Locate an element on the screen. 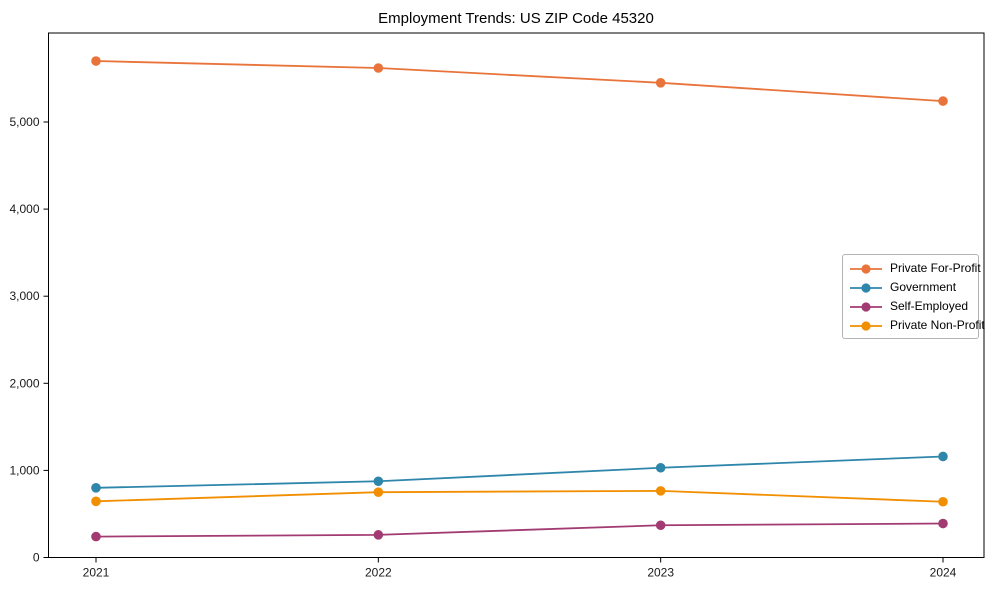 The height and width of the screenshot is (600, 1000). legend-item-self-employed: Self-Employed is located at coordinates (910, 306).